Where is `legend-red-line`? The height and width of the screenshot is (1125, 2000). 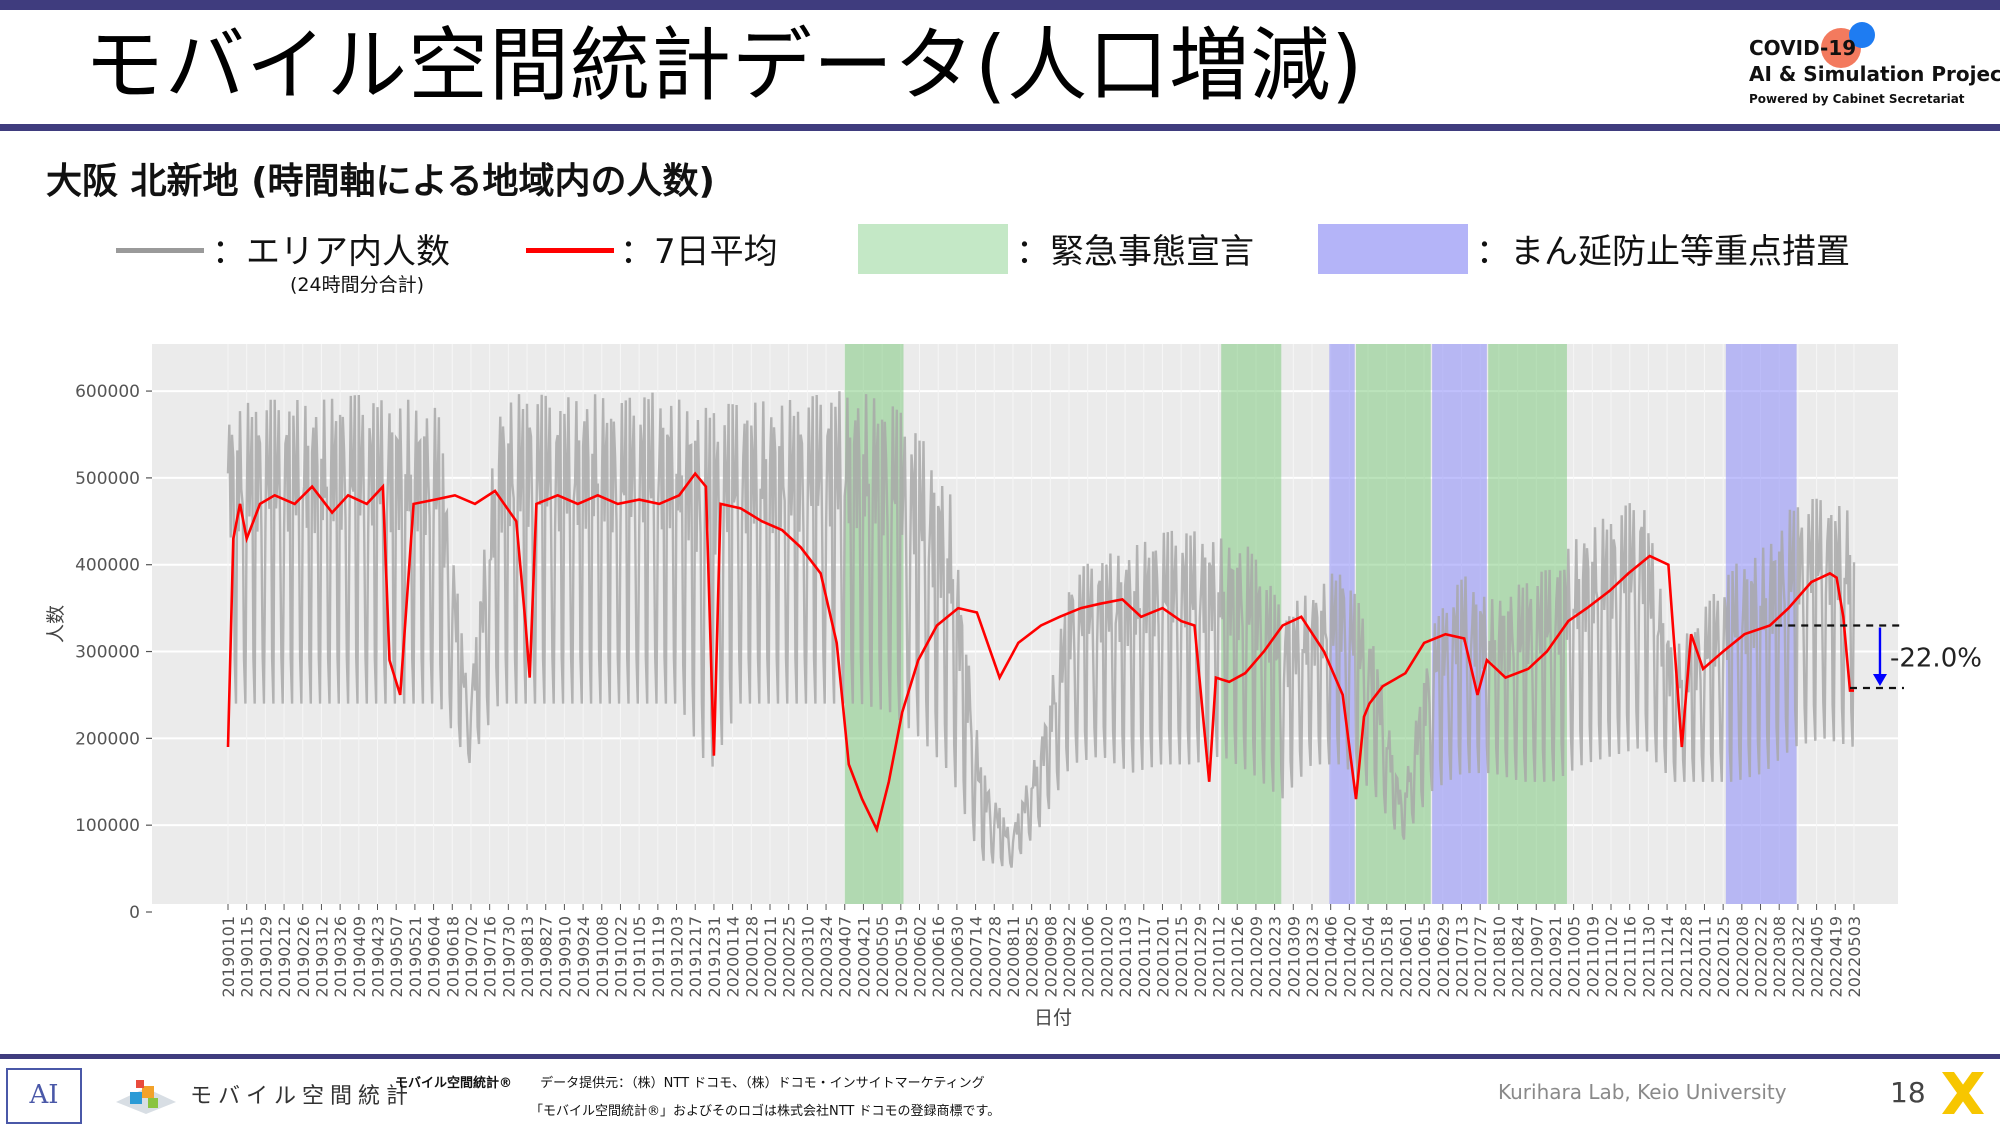 legend-red-line is located at coordinates (570, 250).